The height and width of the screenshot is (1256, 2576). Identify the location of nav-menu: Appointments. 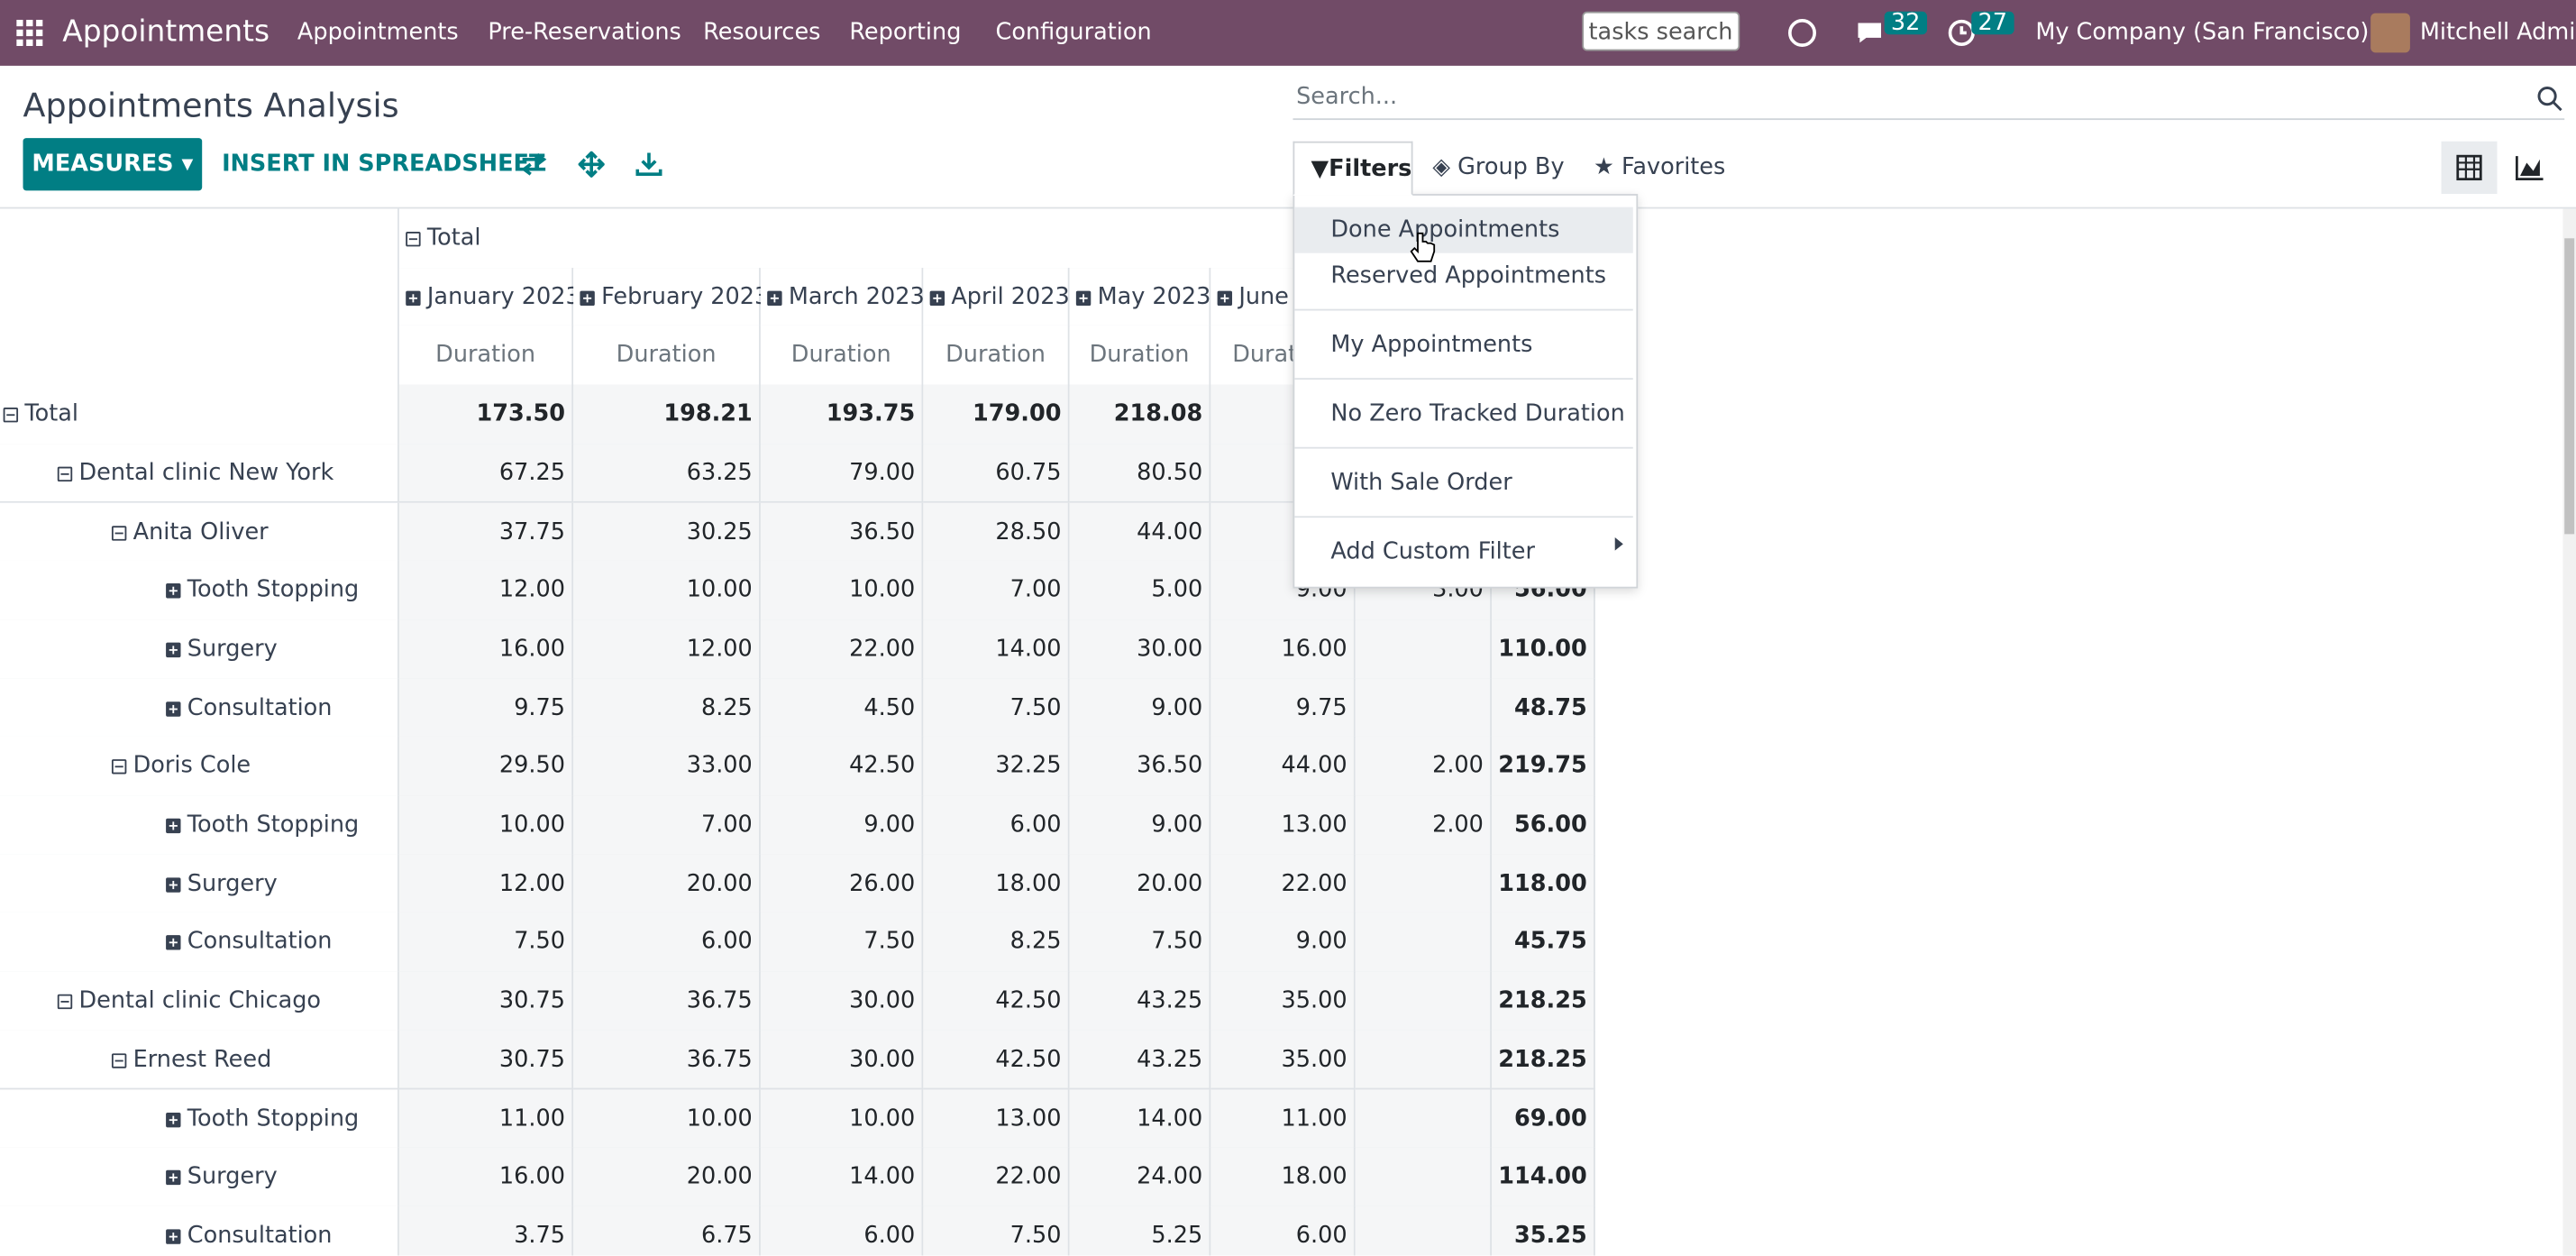
(378, 33).